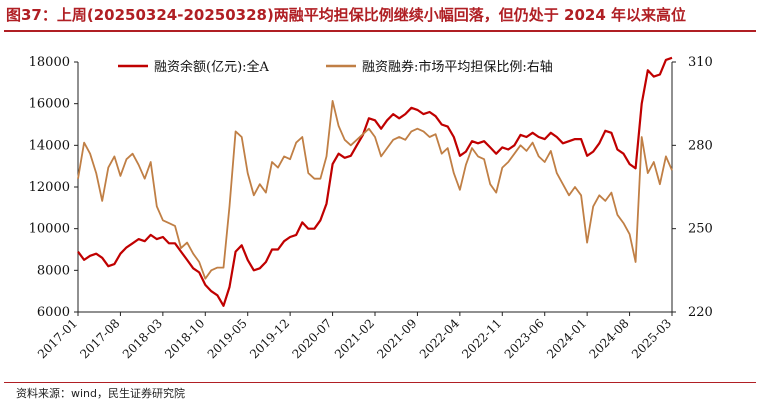 This screenshot has height=405, width=761. Describe the element at coordinates (142, 338) in the screenshot. I see `x-tick-label: 2018-03` at that location.